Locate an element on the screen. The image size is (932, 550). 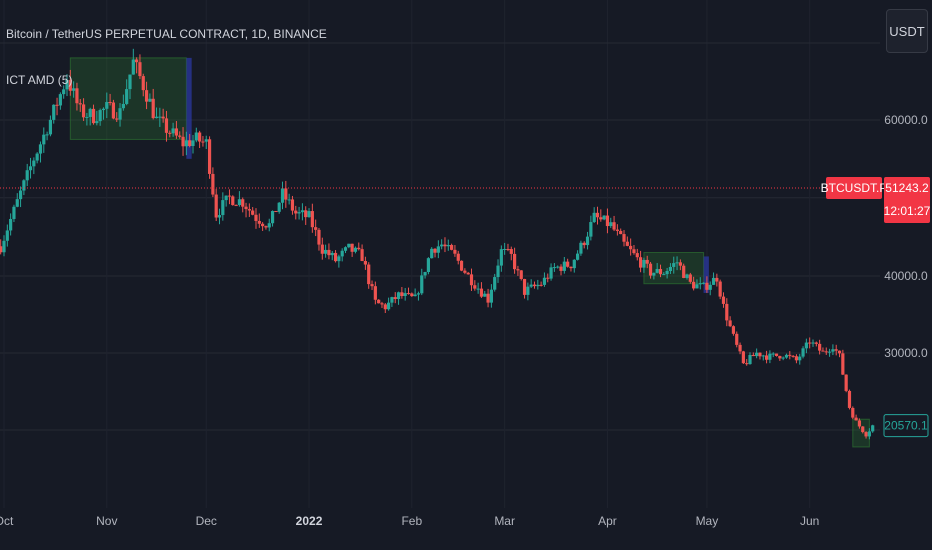
x-tick-label: Jun is located at coordinates (809, 521).